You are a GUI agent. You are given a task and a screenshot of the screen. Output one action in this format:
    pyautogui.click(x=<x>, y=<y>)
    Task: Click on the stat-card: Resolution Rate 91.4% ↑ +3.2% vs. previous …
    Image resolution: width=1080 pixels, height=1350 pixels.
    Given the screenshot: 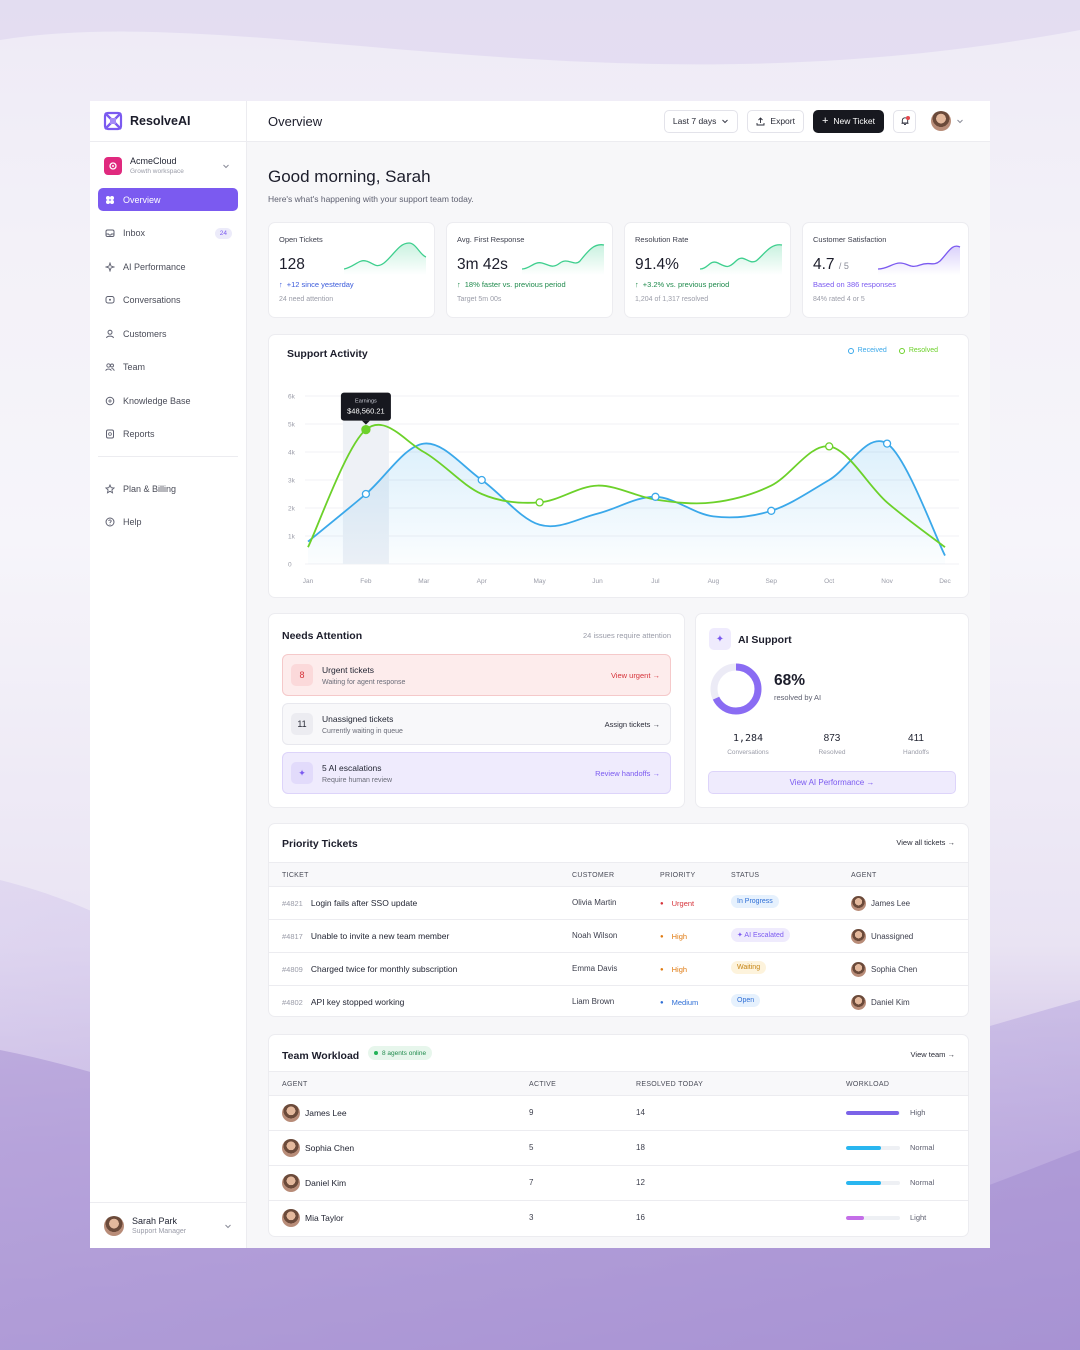 What is the action you would take?
    pyautogui.click(x=707, y=270)
    